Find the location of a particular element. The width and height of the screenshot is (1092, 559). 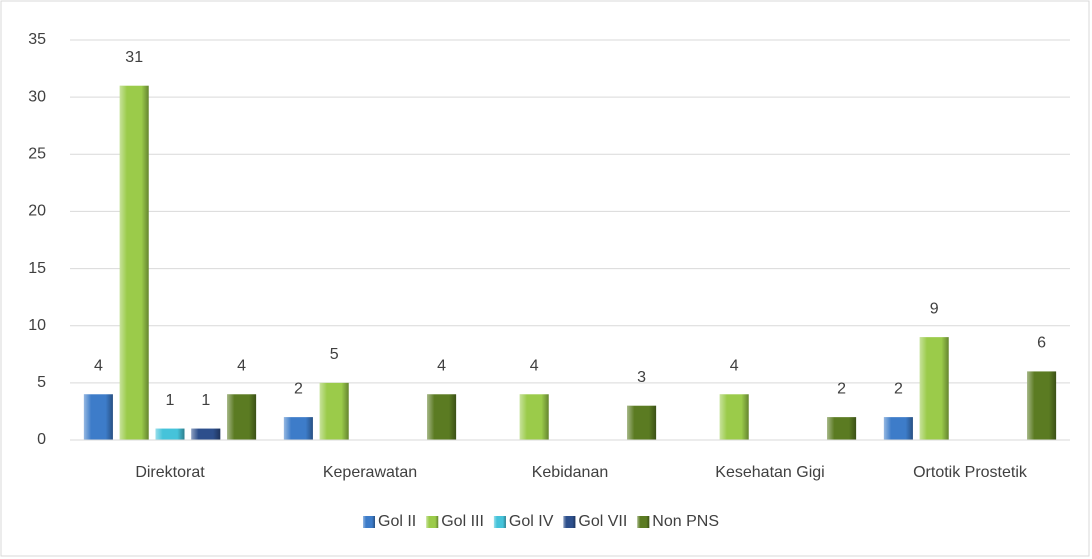

y-tick-label: 35 is located at coordinates (37, 39).